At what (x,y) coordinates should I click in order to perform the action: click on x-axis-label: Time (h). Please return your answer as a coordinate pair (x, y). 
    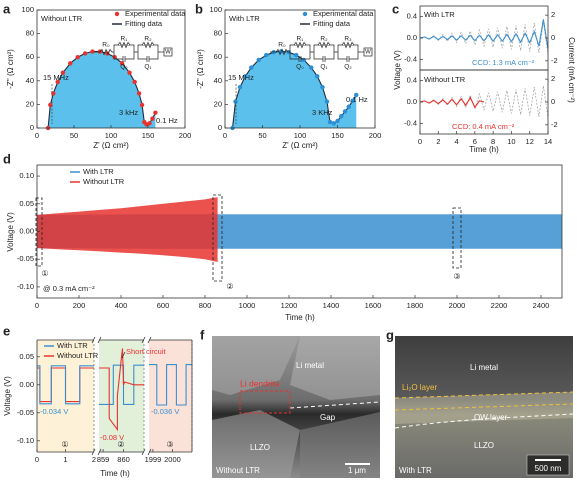
    Looking at the image, I should click on (484, 149).